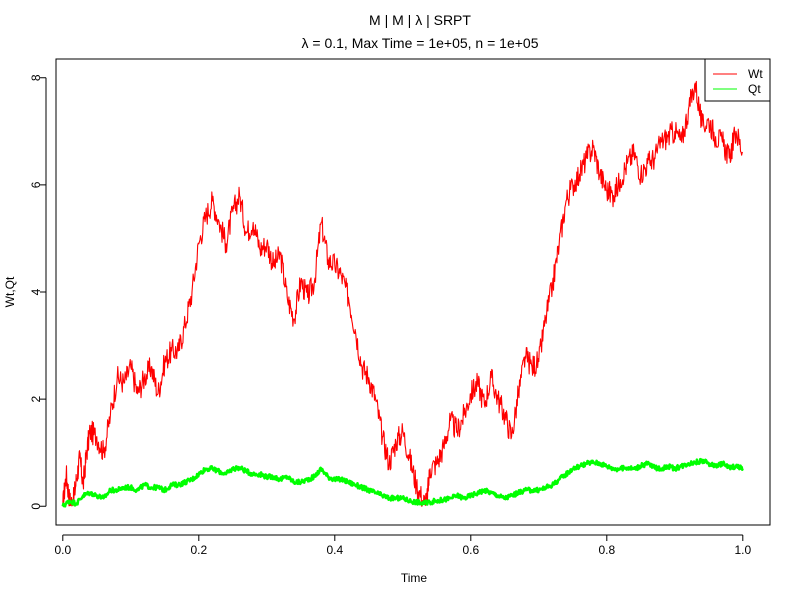 The width and height of the screenshot is (800, 600). What do you see at coordinates (470, 550) in the screenshot?
I see `x-tick-label: 0.6` at bounding box center [470, 550].